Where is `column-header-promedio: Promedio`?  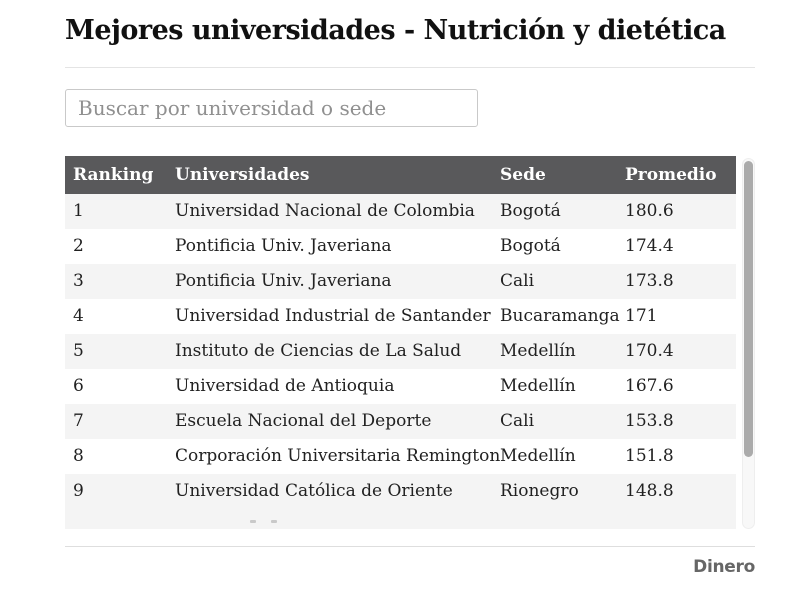
column-header-promedio: Promedio is located at coordinates (671, 174).